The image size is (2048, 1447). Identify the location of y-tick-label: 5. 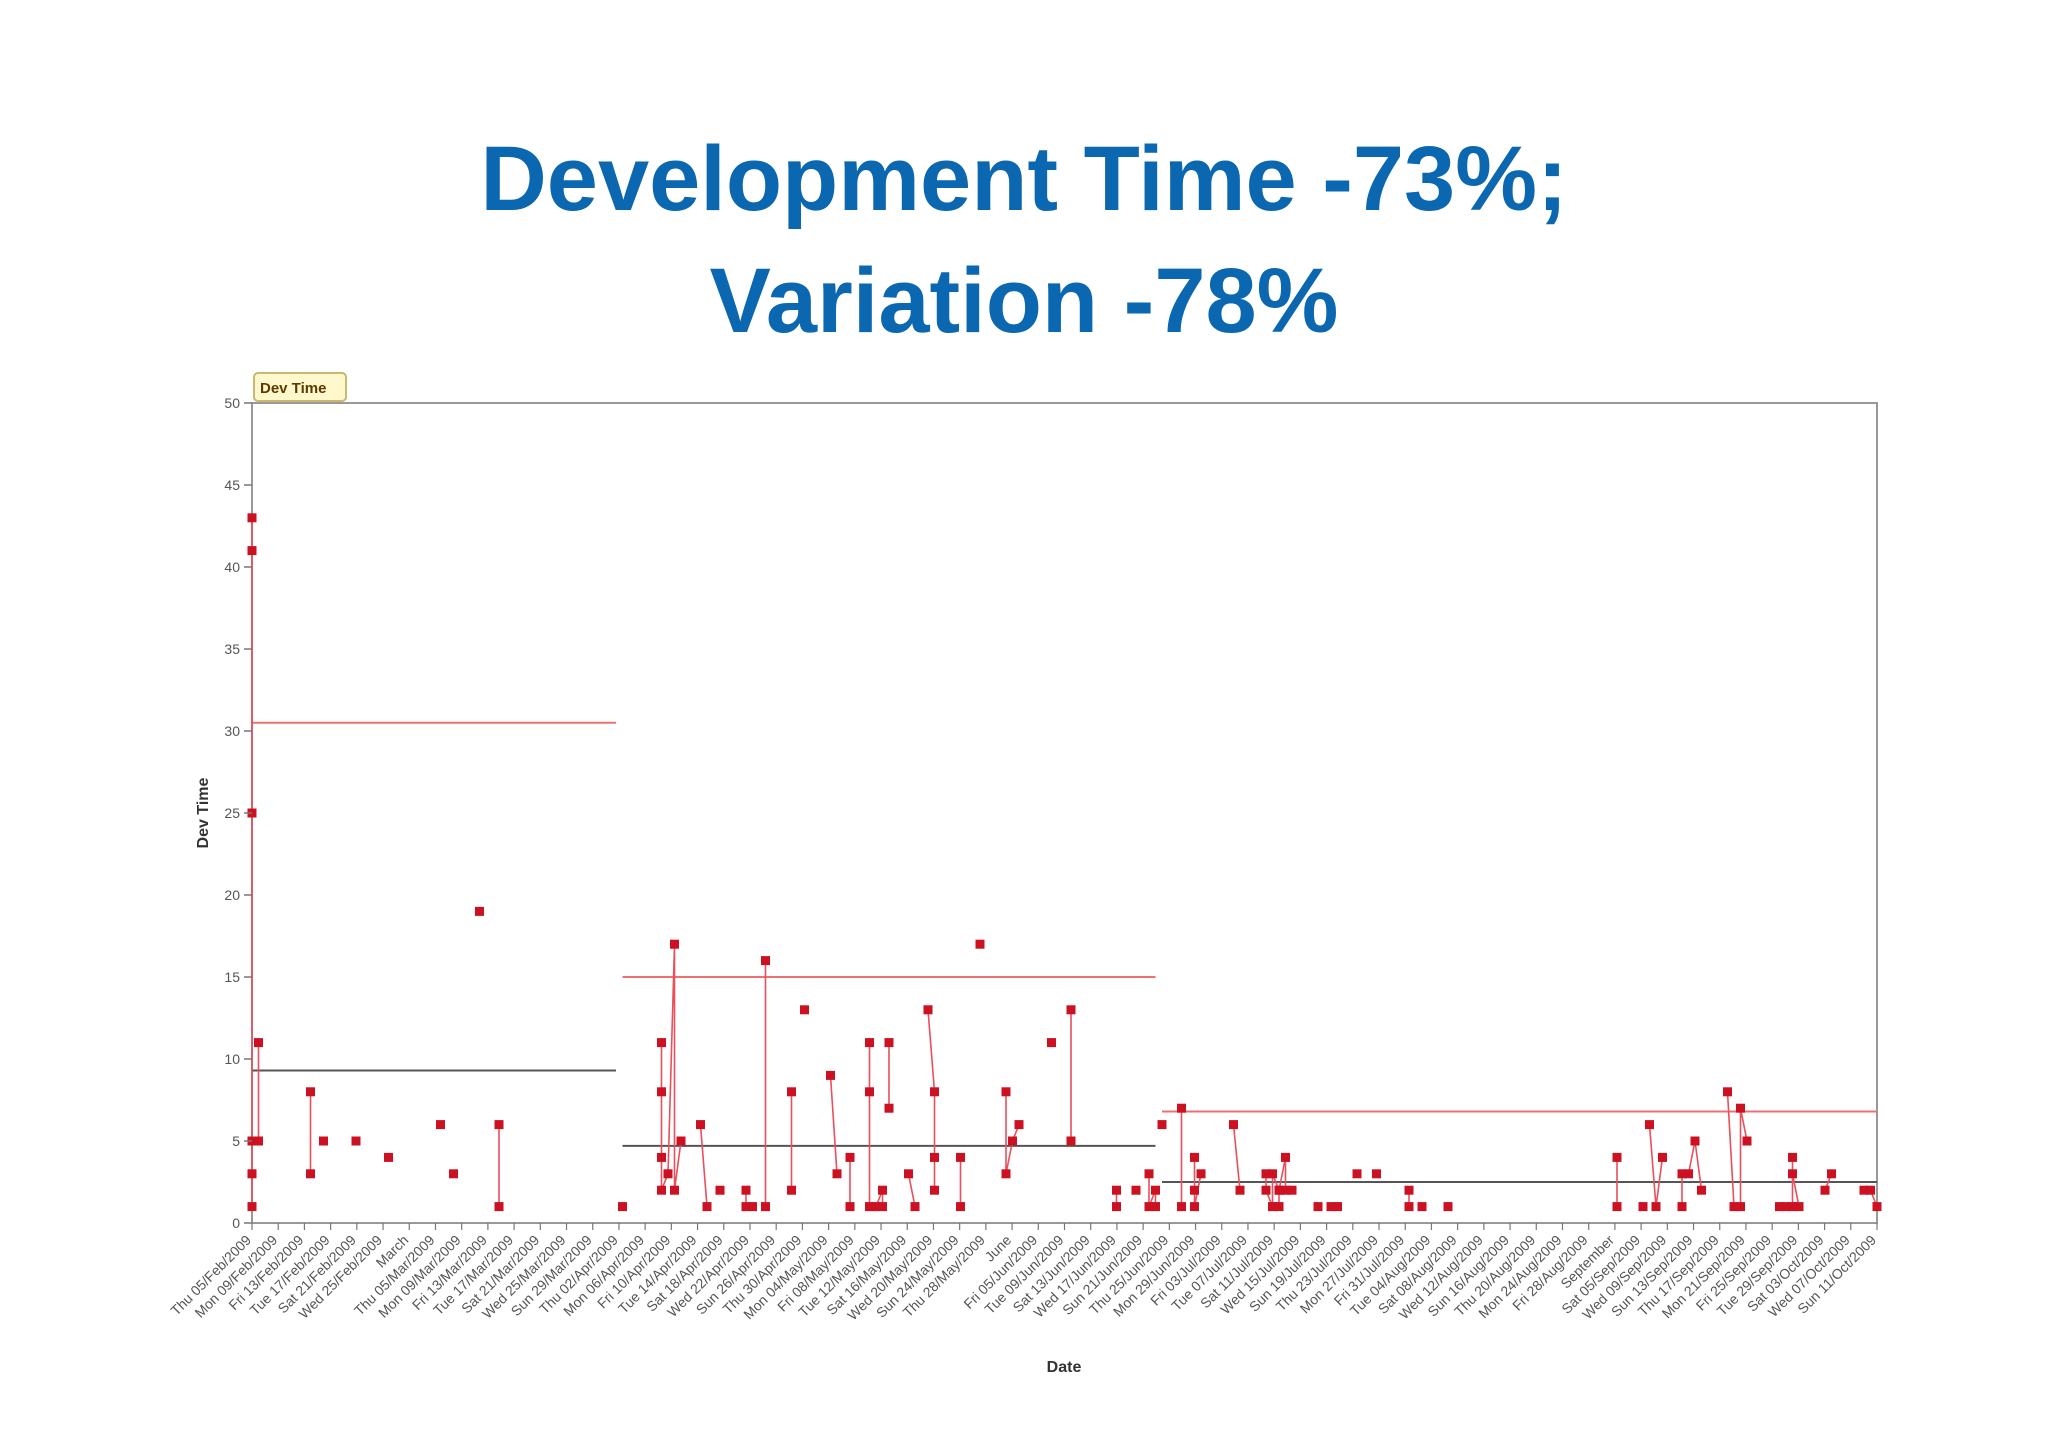
(236, 1141).